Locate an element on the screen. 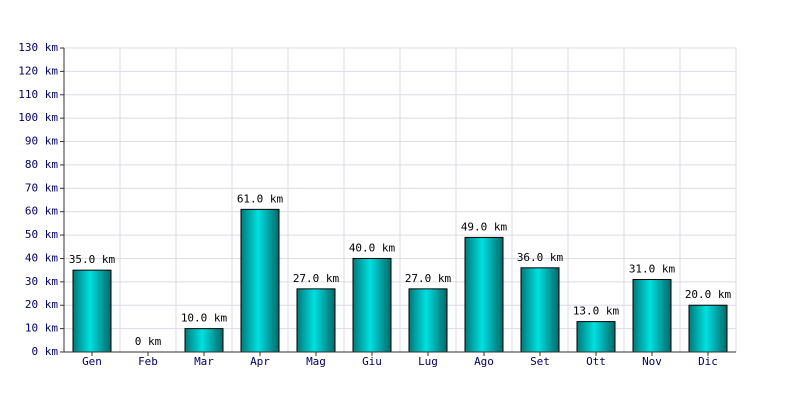 The height and width of the screenshot is (400, 800). x-tick-label: Nov is located at coordinates (652, 361).